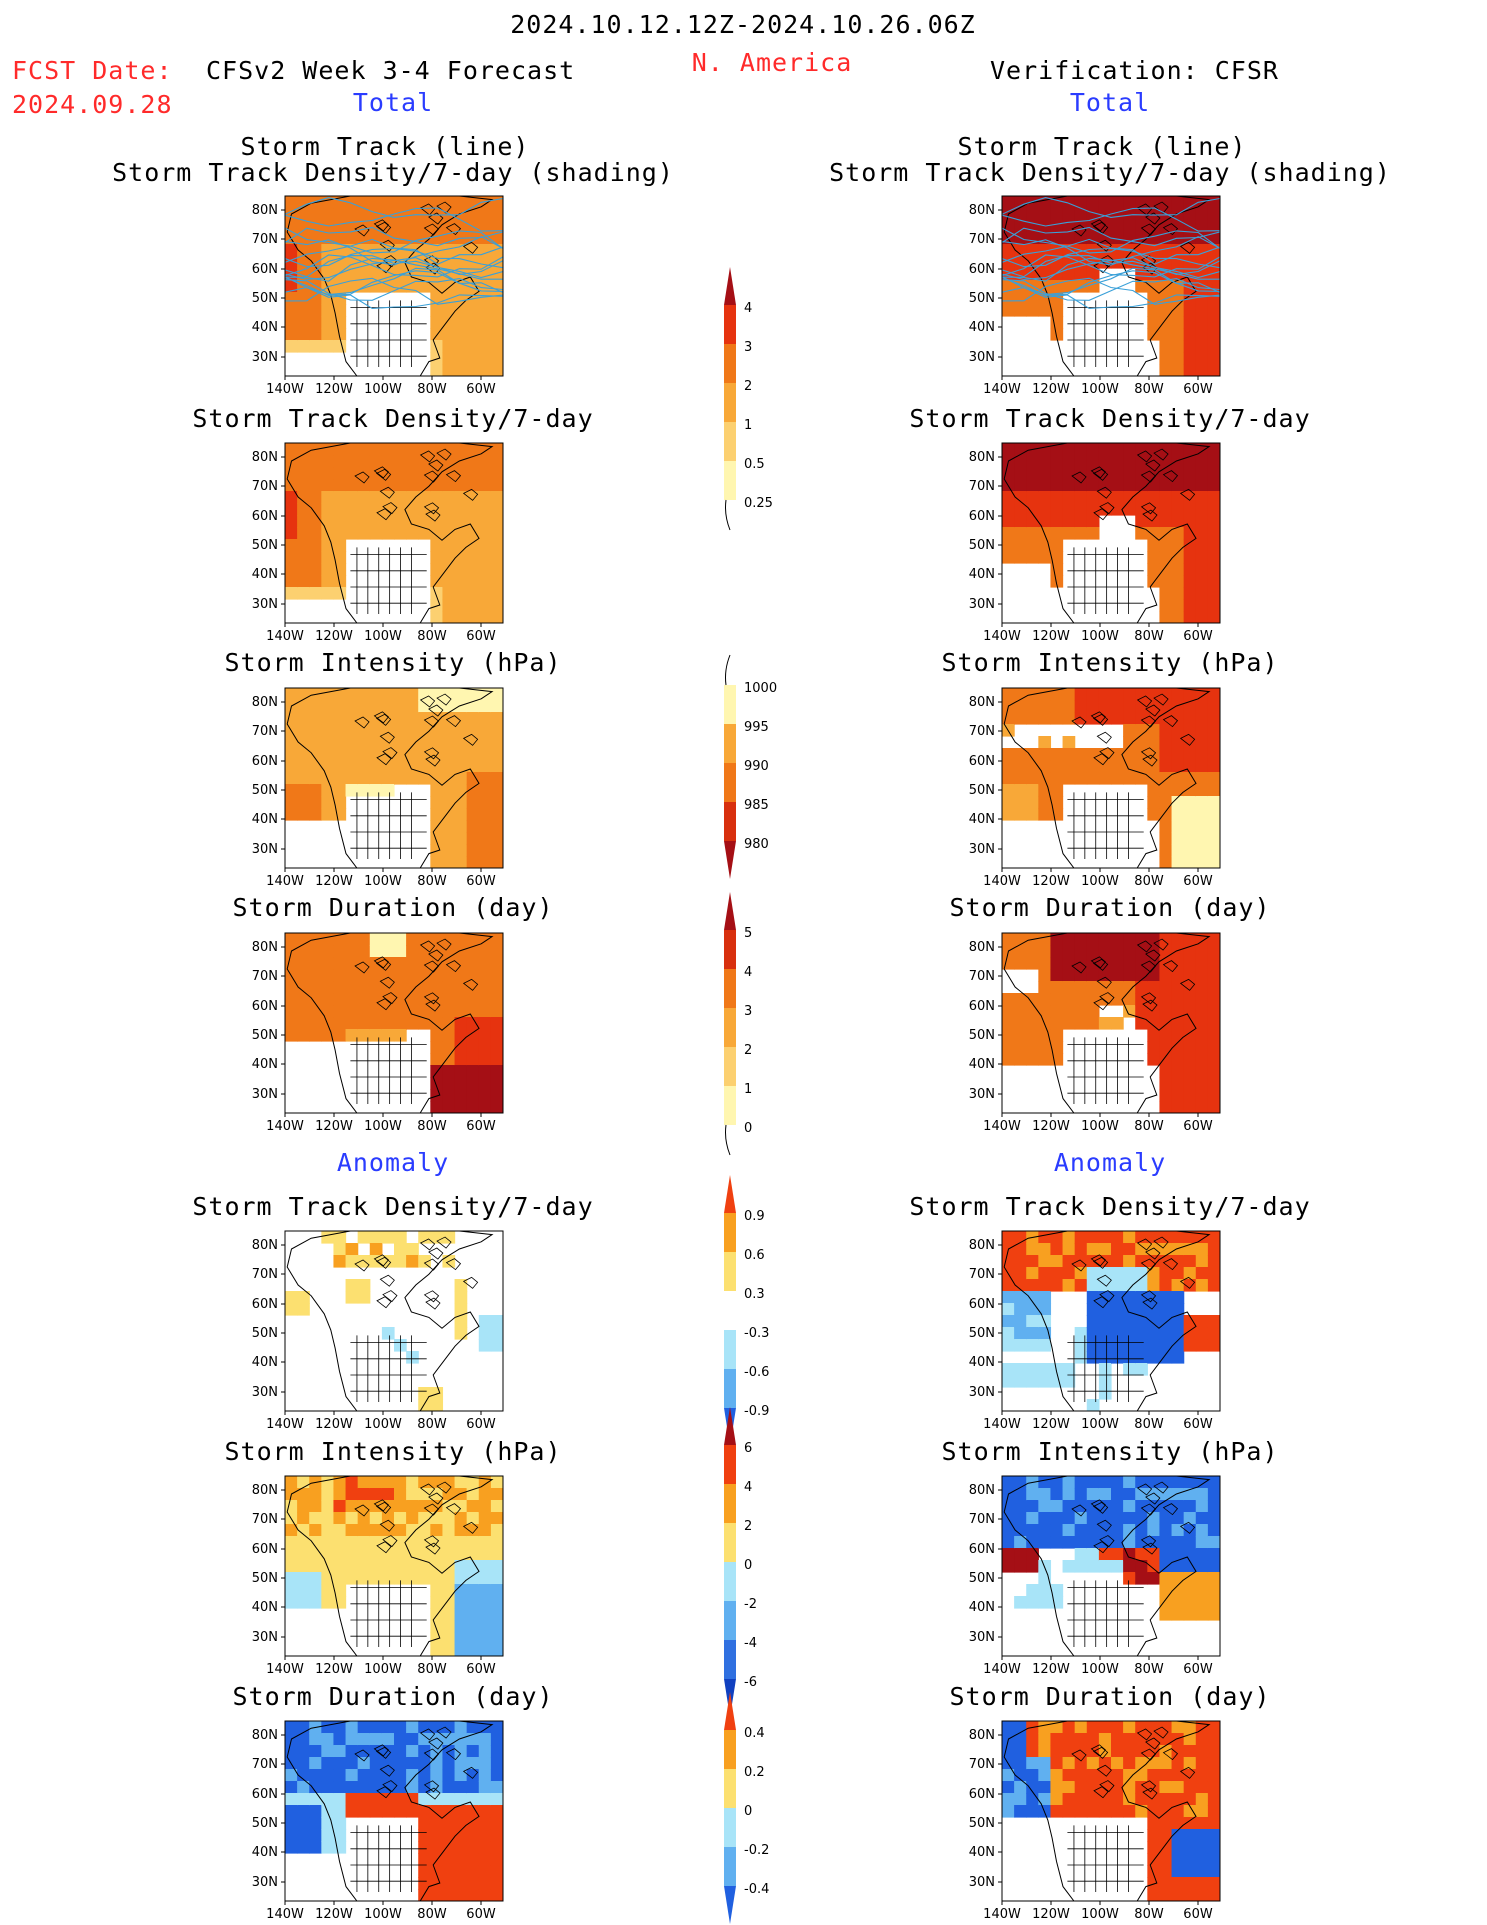  Describe the element at coordinates (1111, 236) in the screenshot. I see `storm-track-line` at that location.